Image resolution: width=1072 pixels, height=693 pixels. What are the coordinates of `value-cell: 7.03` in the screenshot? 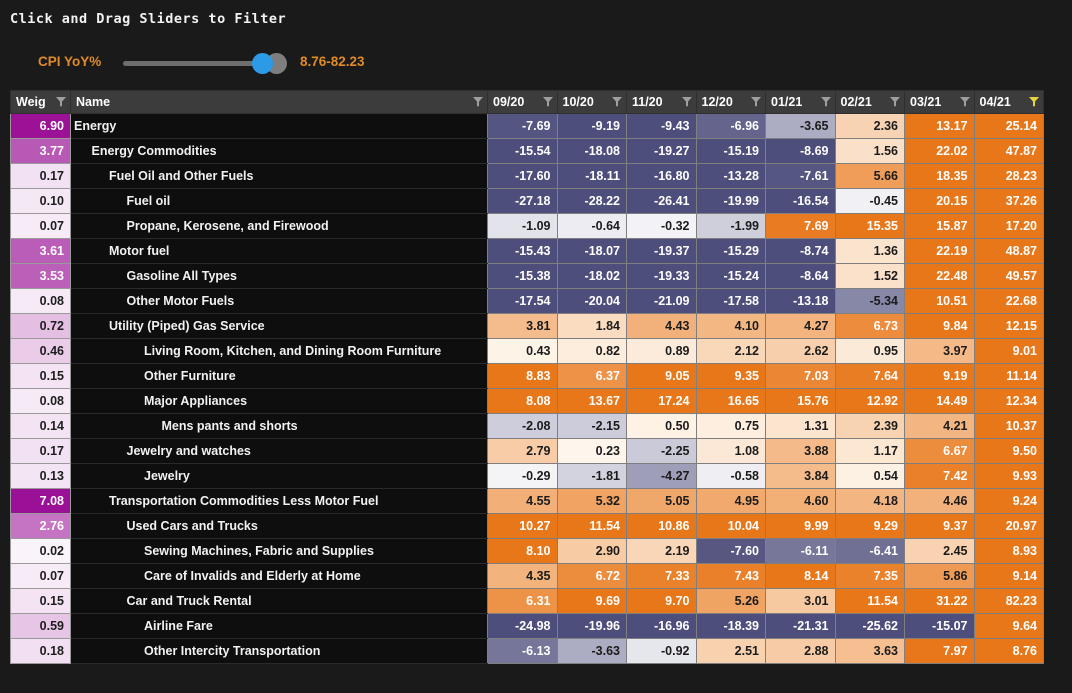 It's located at (800, 376).